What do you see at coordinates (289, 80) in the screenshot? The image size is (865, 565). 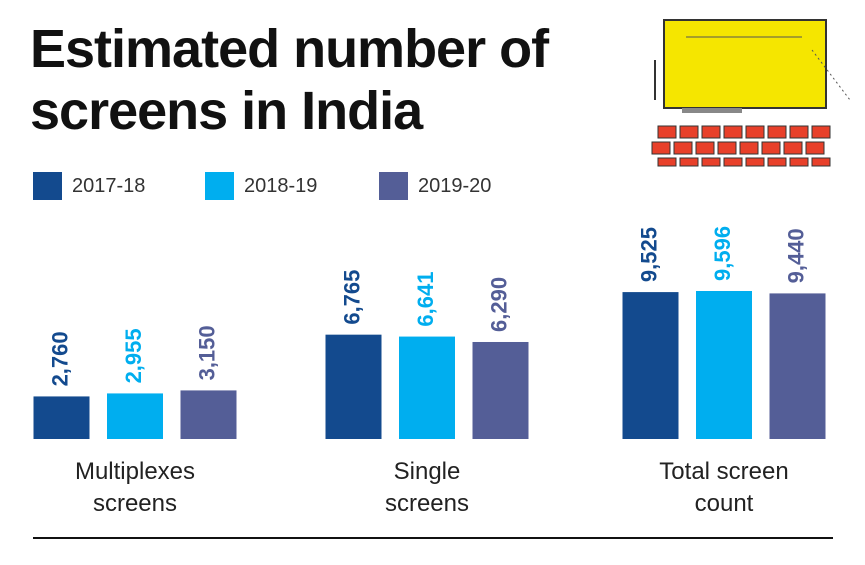 I see `chart-title: Estimated number of screens in India` at bounding box center [289, 80].